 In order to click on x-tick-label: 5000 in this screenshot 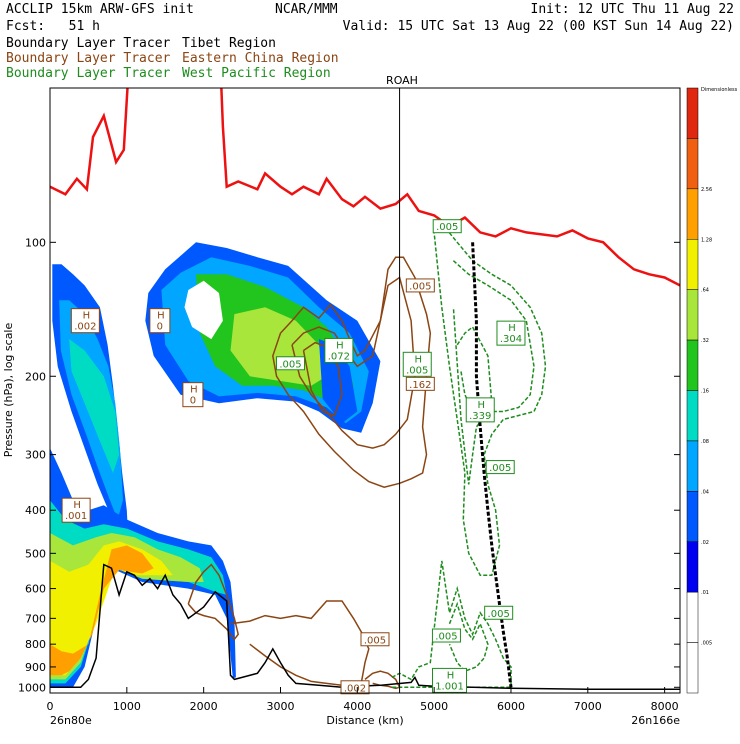, I will do `click(434, 706)`.